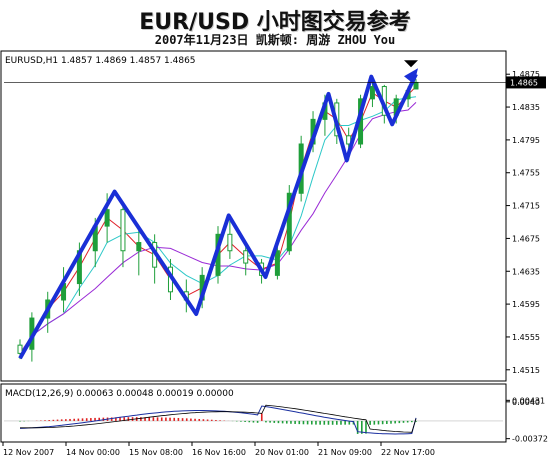 This screenshot has height=463, width=550. I want to click on x-tick-label: 22 Nov 17:00, so click(408, 452).